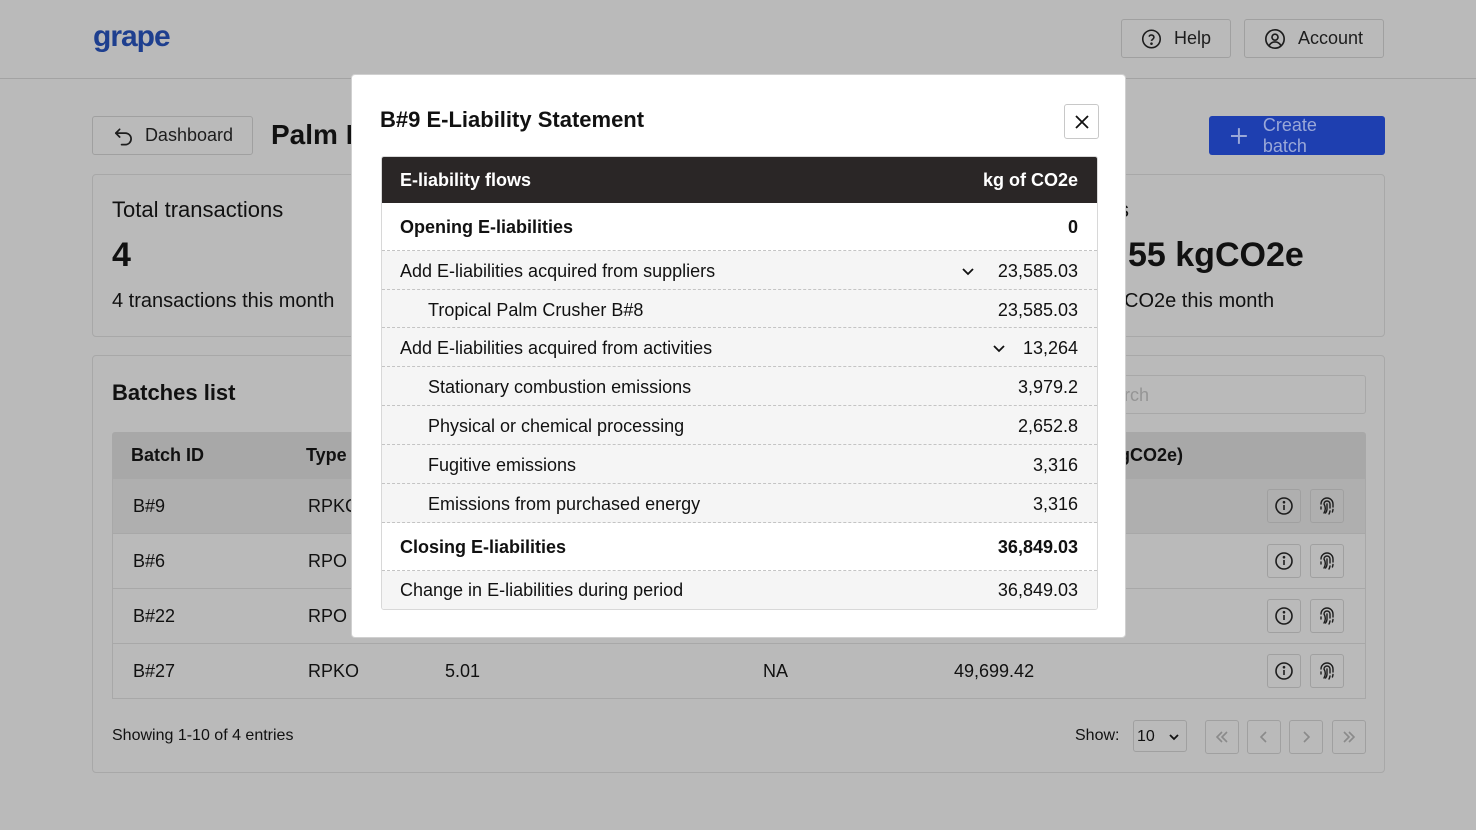  I want to click on closing-row: Closing E-liabilities 36,849.03, so click(739, 547).